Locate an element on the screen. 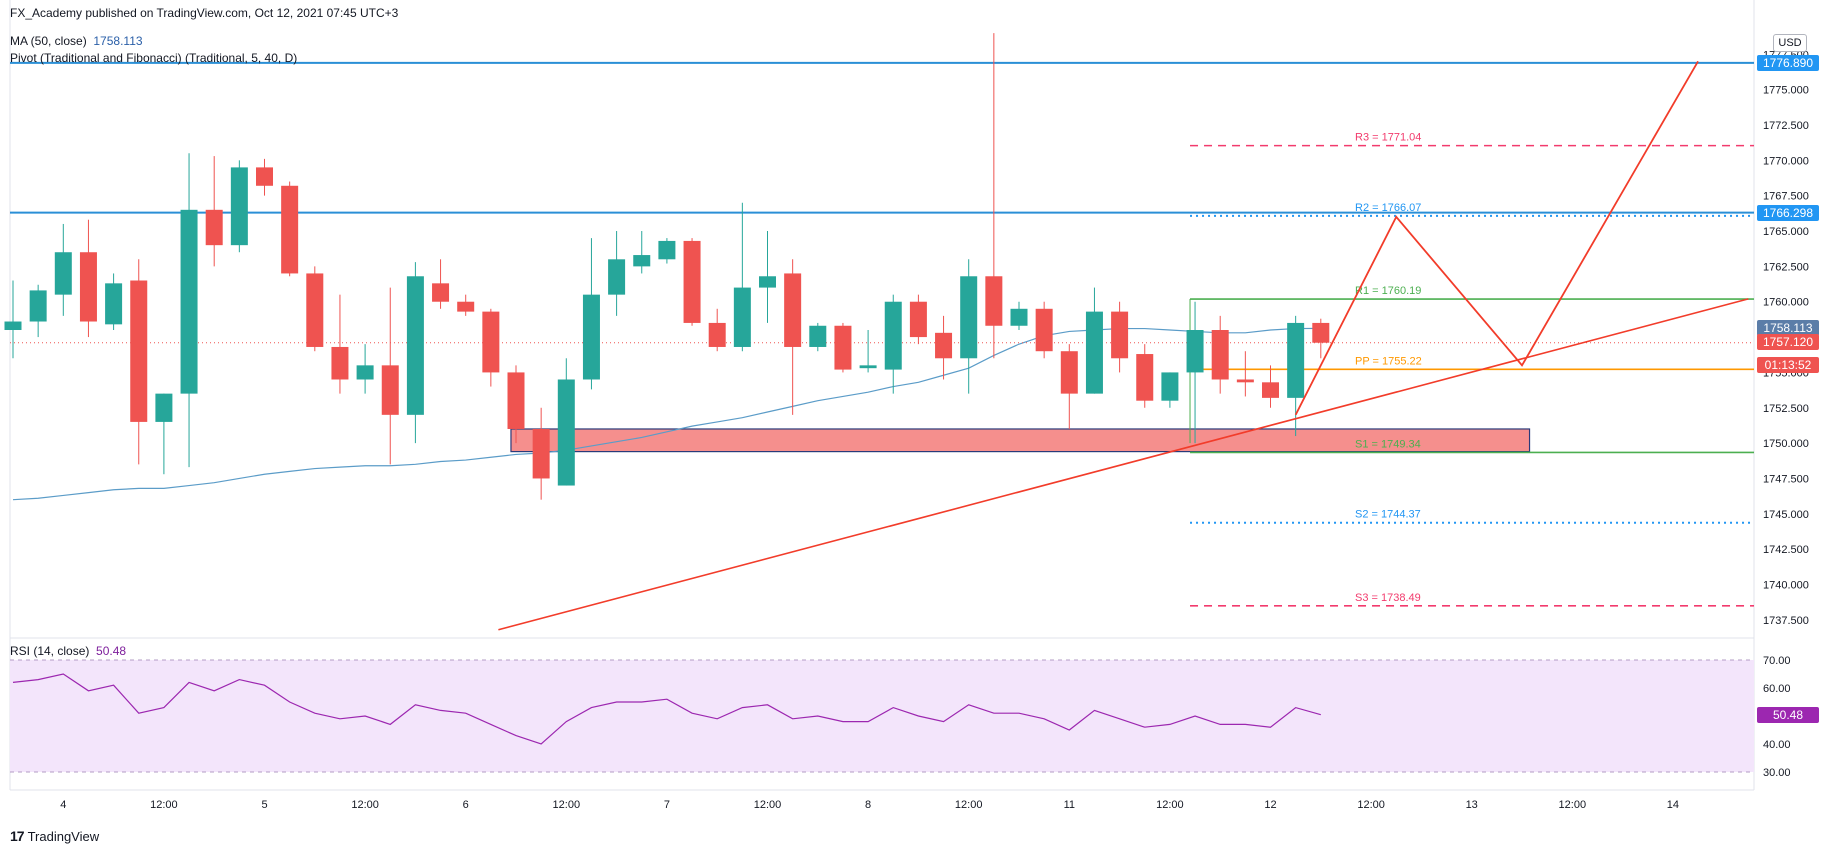  price-tick-label: 1762.500 is located at coordinates (1786, 267).